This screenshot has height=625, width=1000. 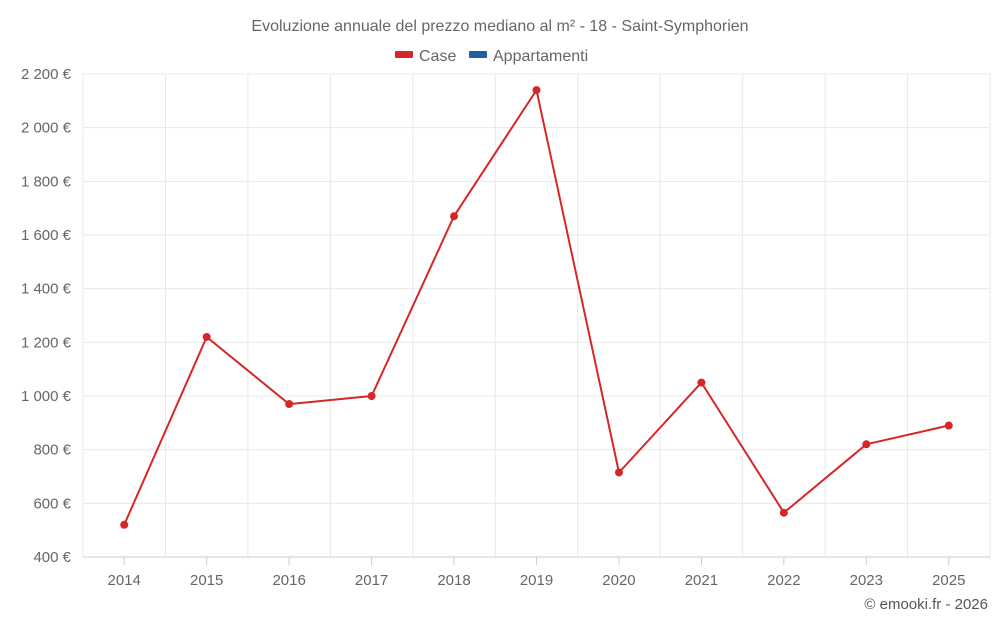 What do you see at coordinates (46, 128) in the screenshot?
I see `y-tick-label: 2 000 €` at bounding box center [46, 128].